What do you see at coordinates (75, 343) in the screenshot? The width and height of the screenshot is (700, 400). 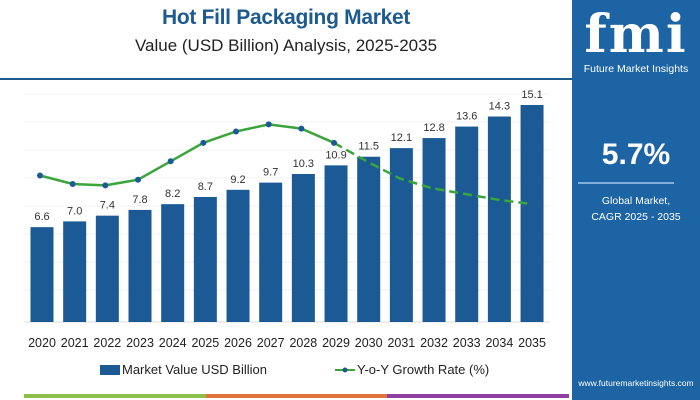 I see `x-tick-2021: 2021` at bounding box center [75, 343].